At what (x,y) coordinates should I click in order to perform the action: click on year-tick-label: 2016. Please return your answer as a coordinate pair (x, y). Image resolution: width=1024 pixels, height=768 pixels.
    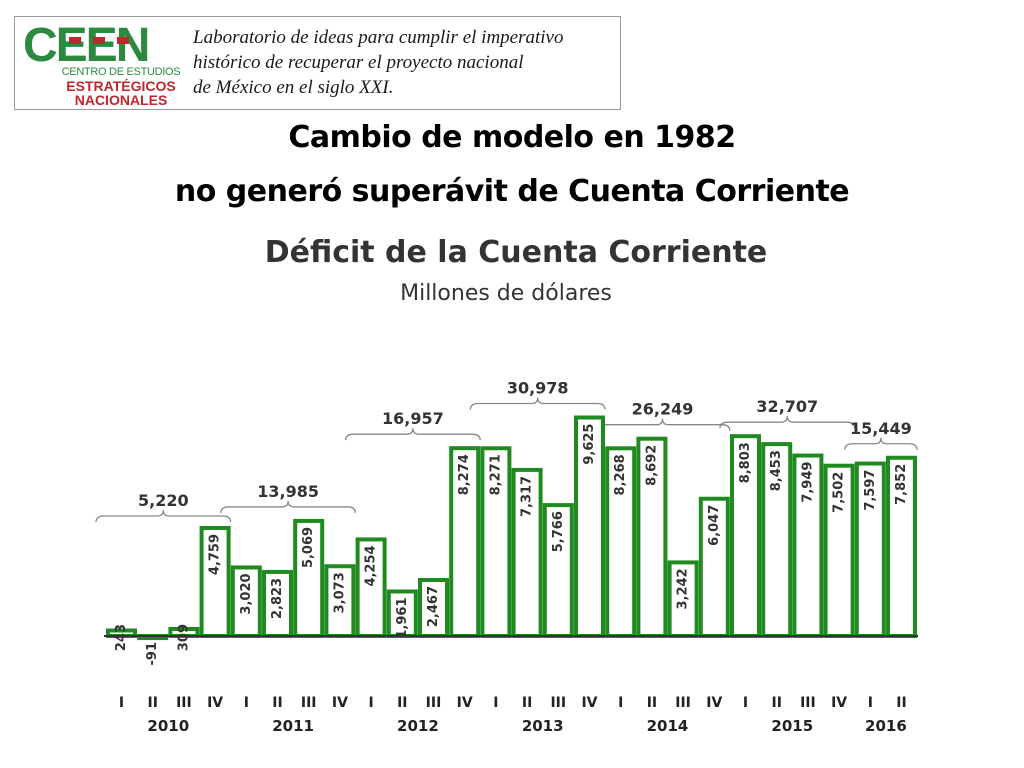
    Looking at the image, I should click on (886, 726).